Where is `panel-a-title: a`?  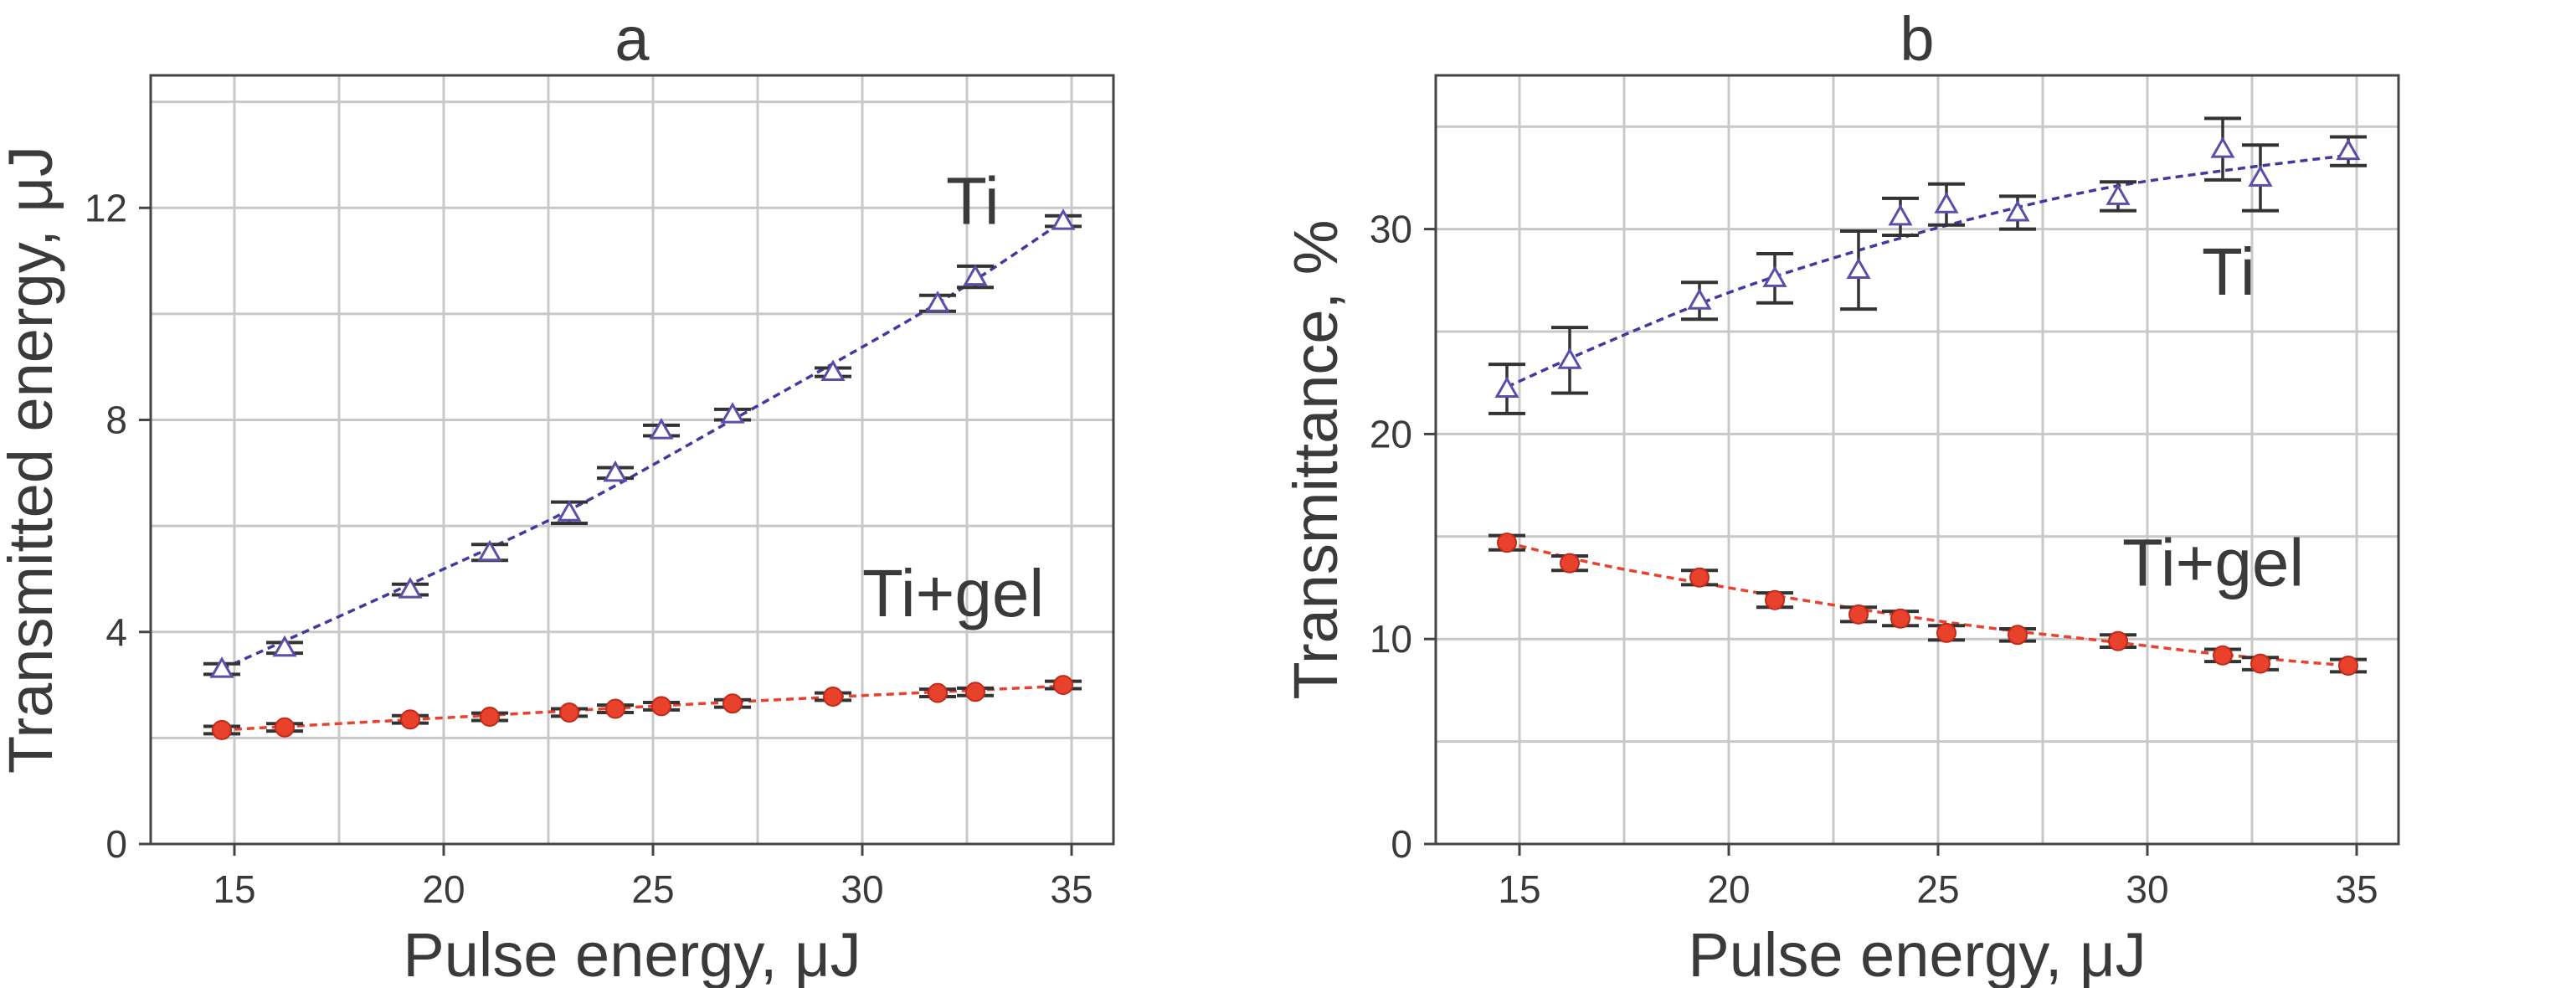
panel-a-title: a is located at coordinates (632, 39).